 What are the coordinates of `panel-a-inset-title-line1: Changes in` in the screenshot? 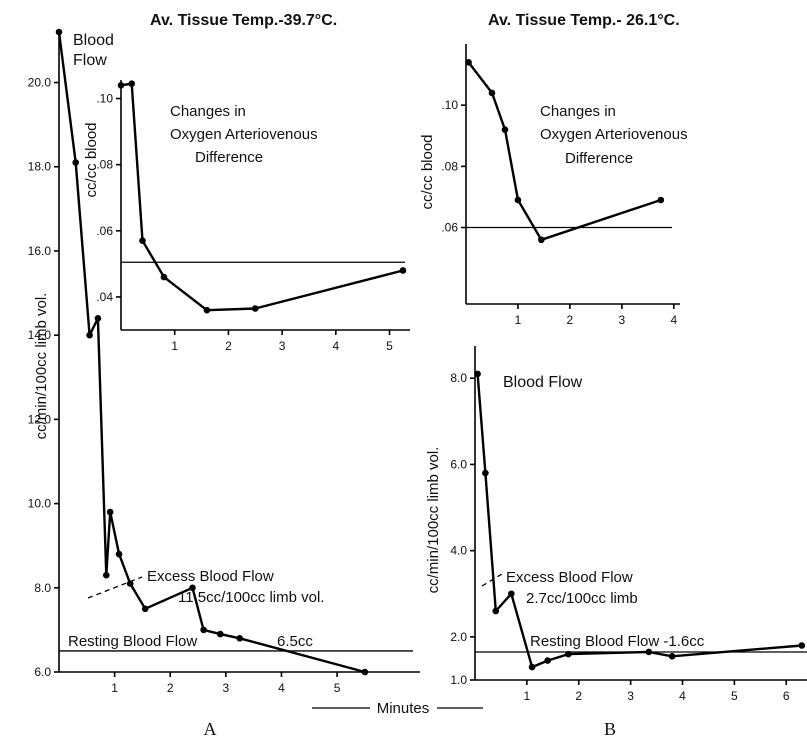 It's located at (208, 111).